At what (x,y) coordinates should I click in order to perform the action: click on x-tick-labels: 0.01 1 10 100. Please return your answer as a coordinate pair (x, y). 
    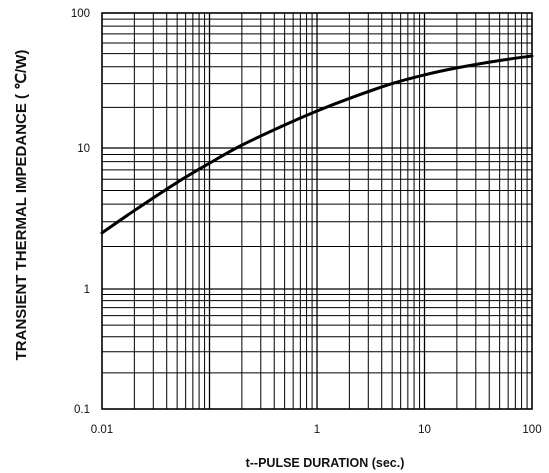
    Looking at the image, I should click on (316, 430).